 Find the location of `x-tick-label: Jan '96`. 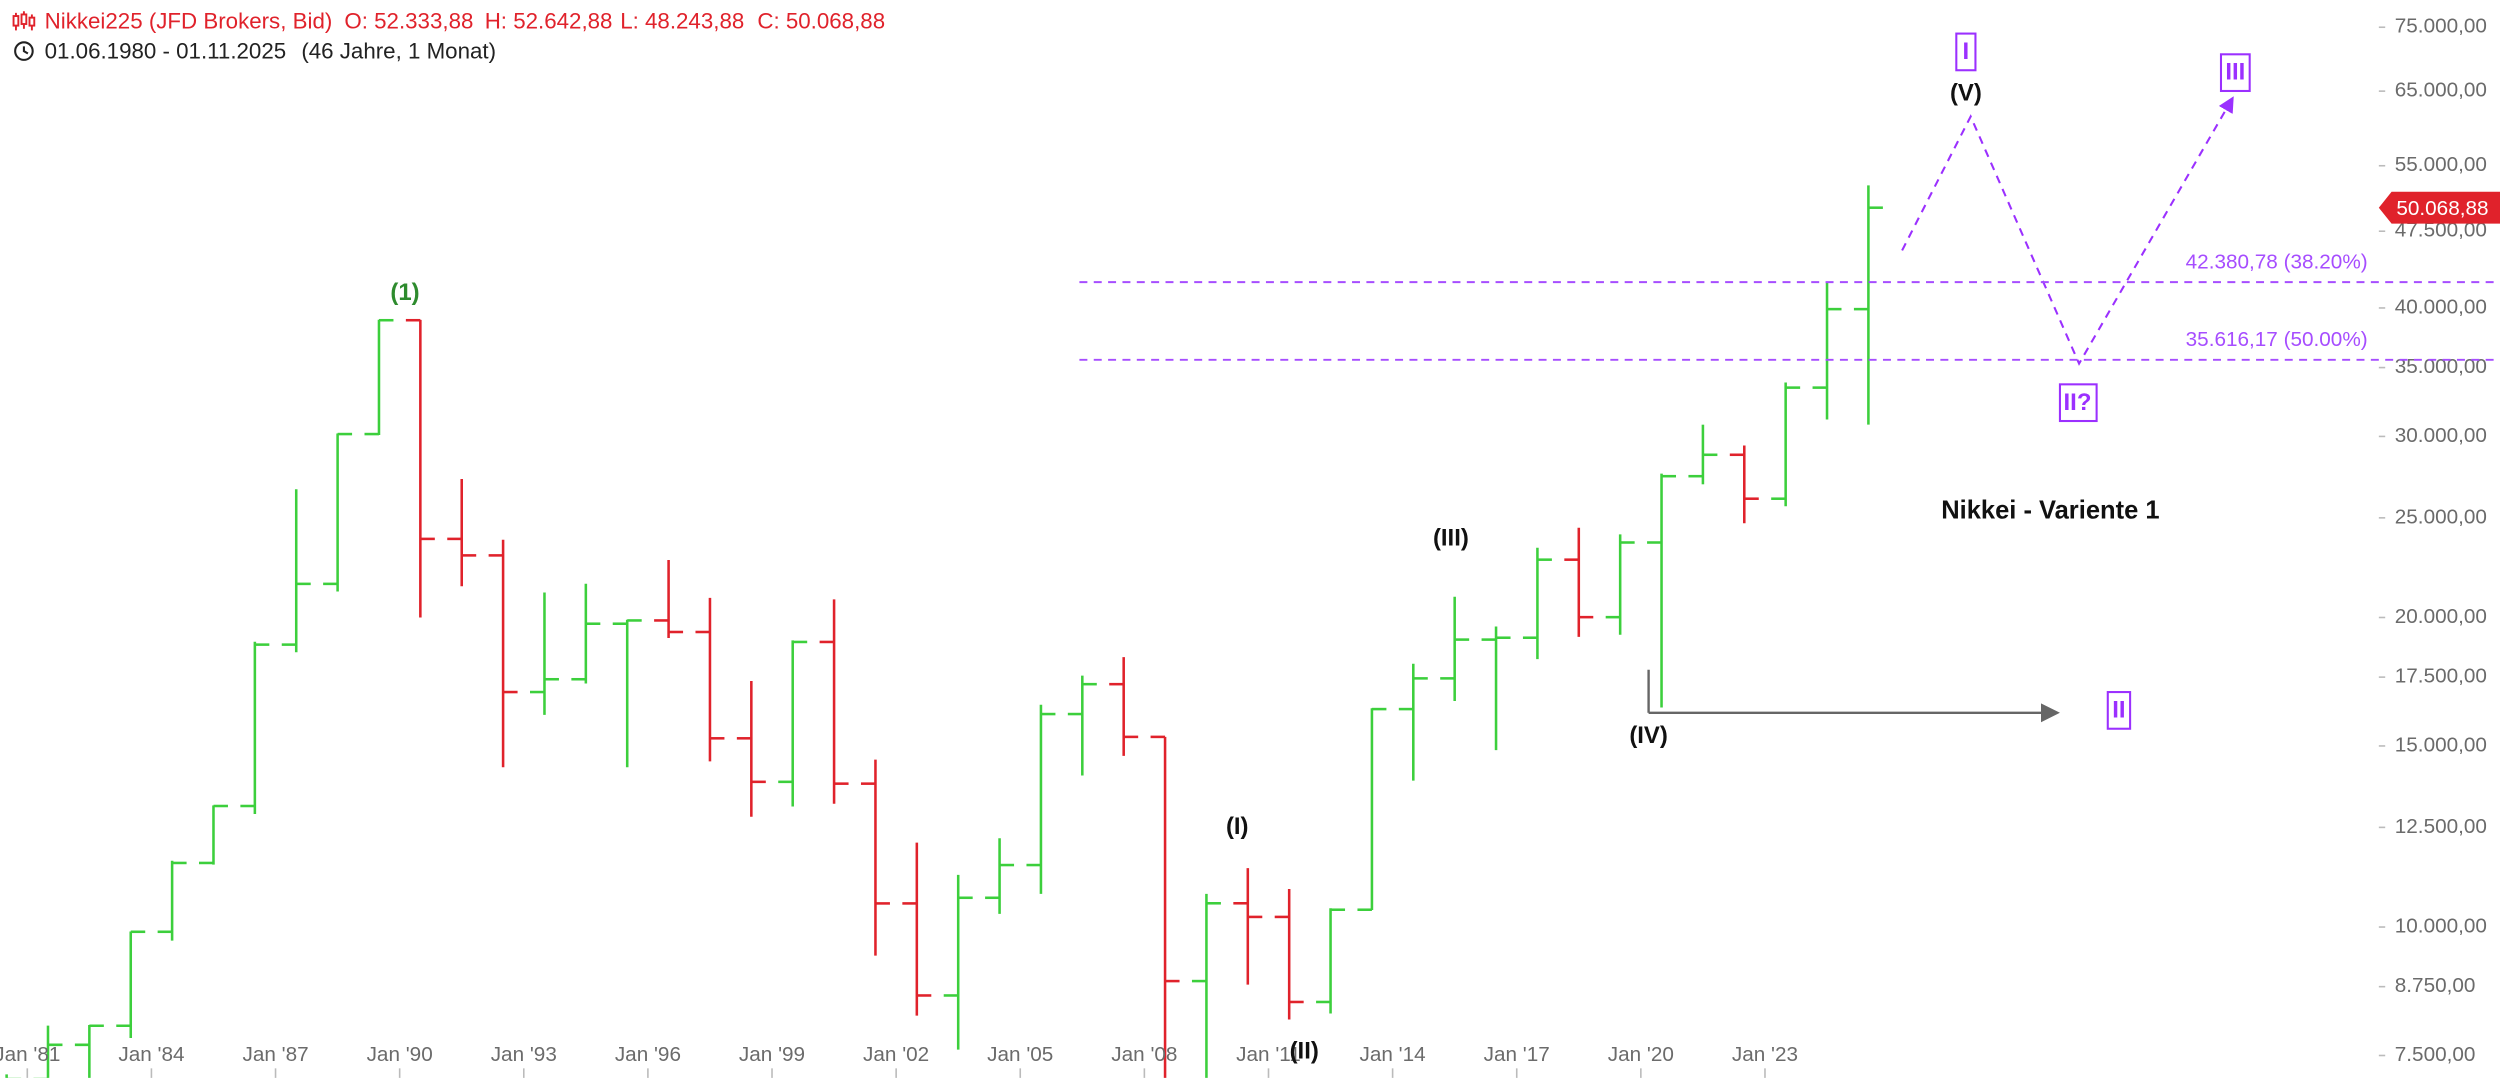

x-tick-label: Jan '96 is located at coordinates (648, 1054).